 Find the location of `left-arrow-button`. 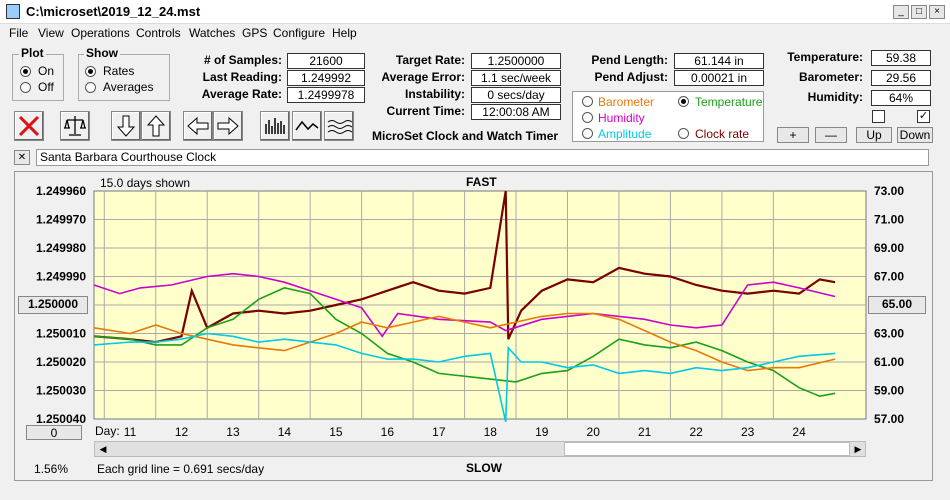

left-arrow-button is located at coordinates (198, 126).